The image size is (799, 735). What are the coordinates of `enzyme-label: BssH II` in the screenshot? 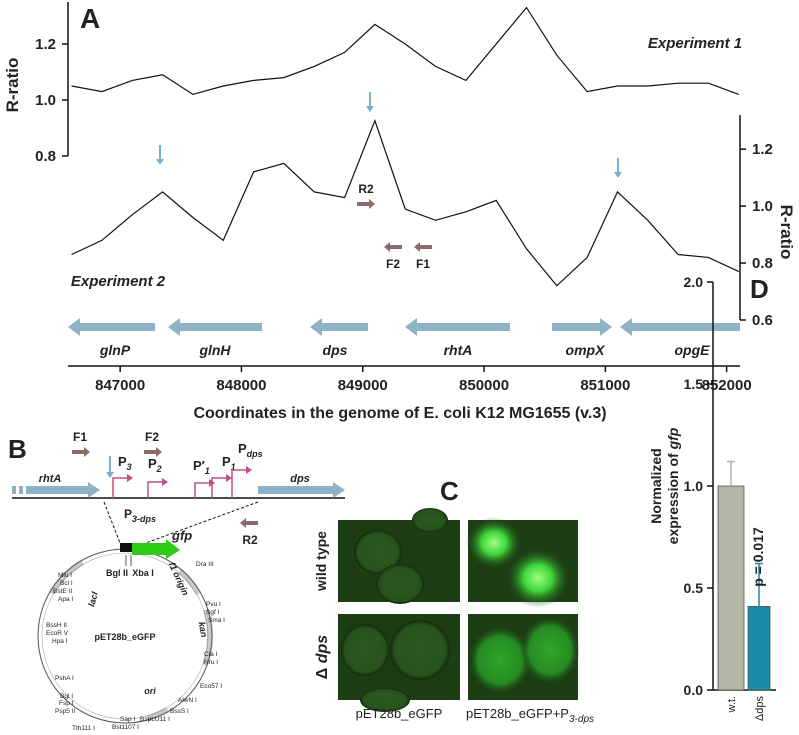 It's located at (56, 625).